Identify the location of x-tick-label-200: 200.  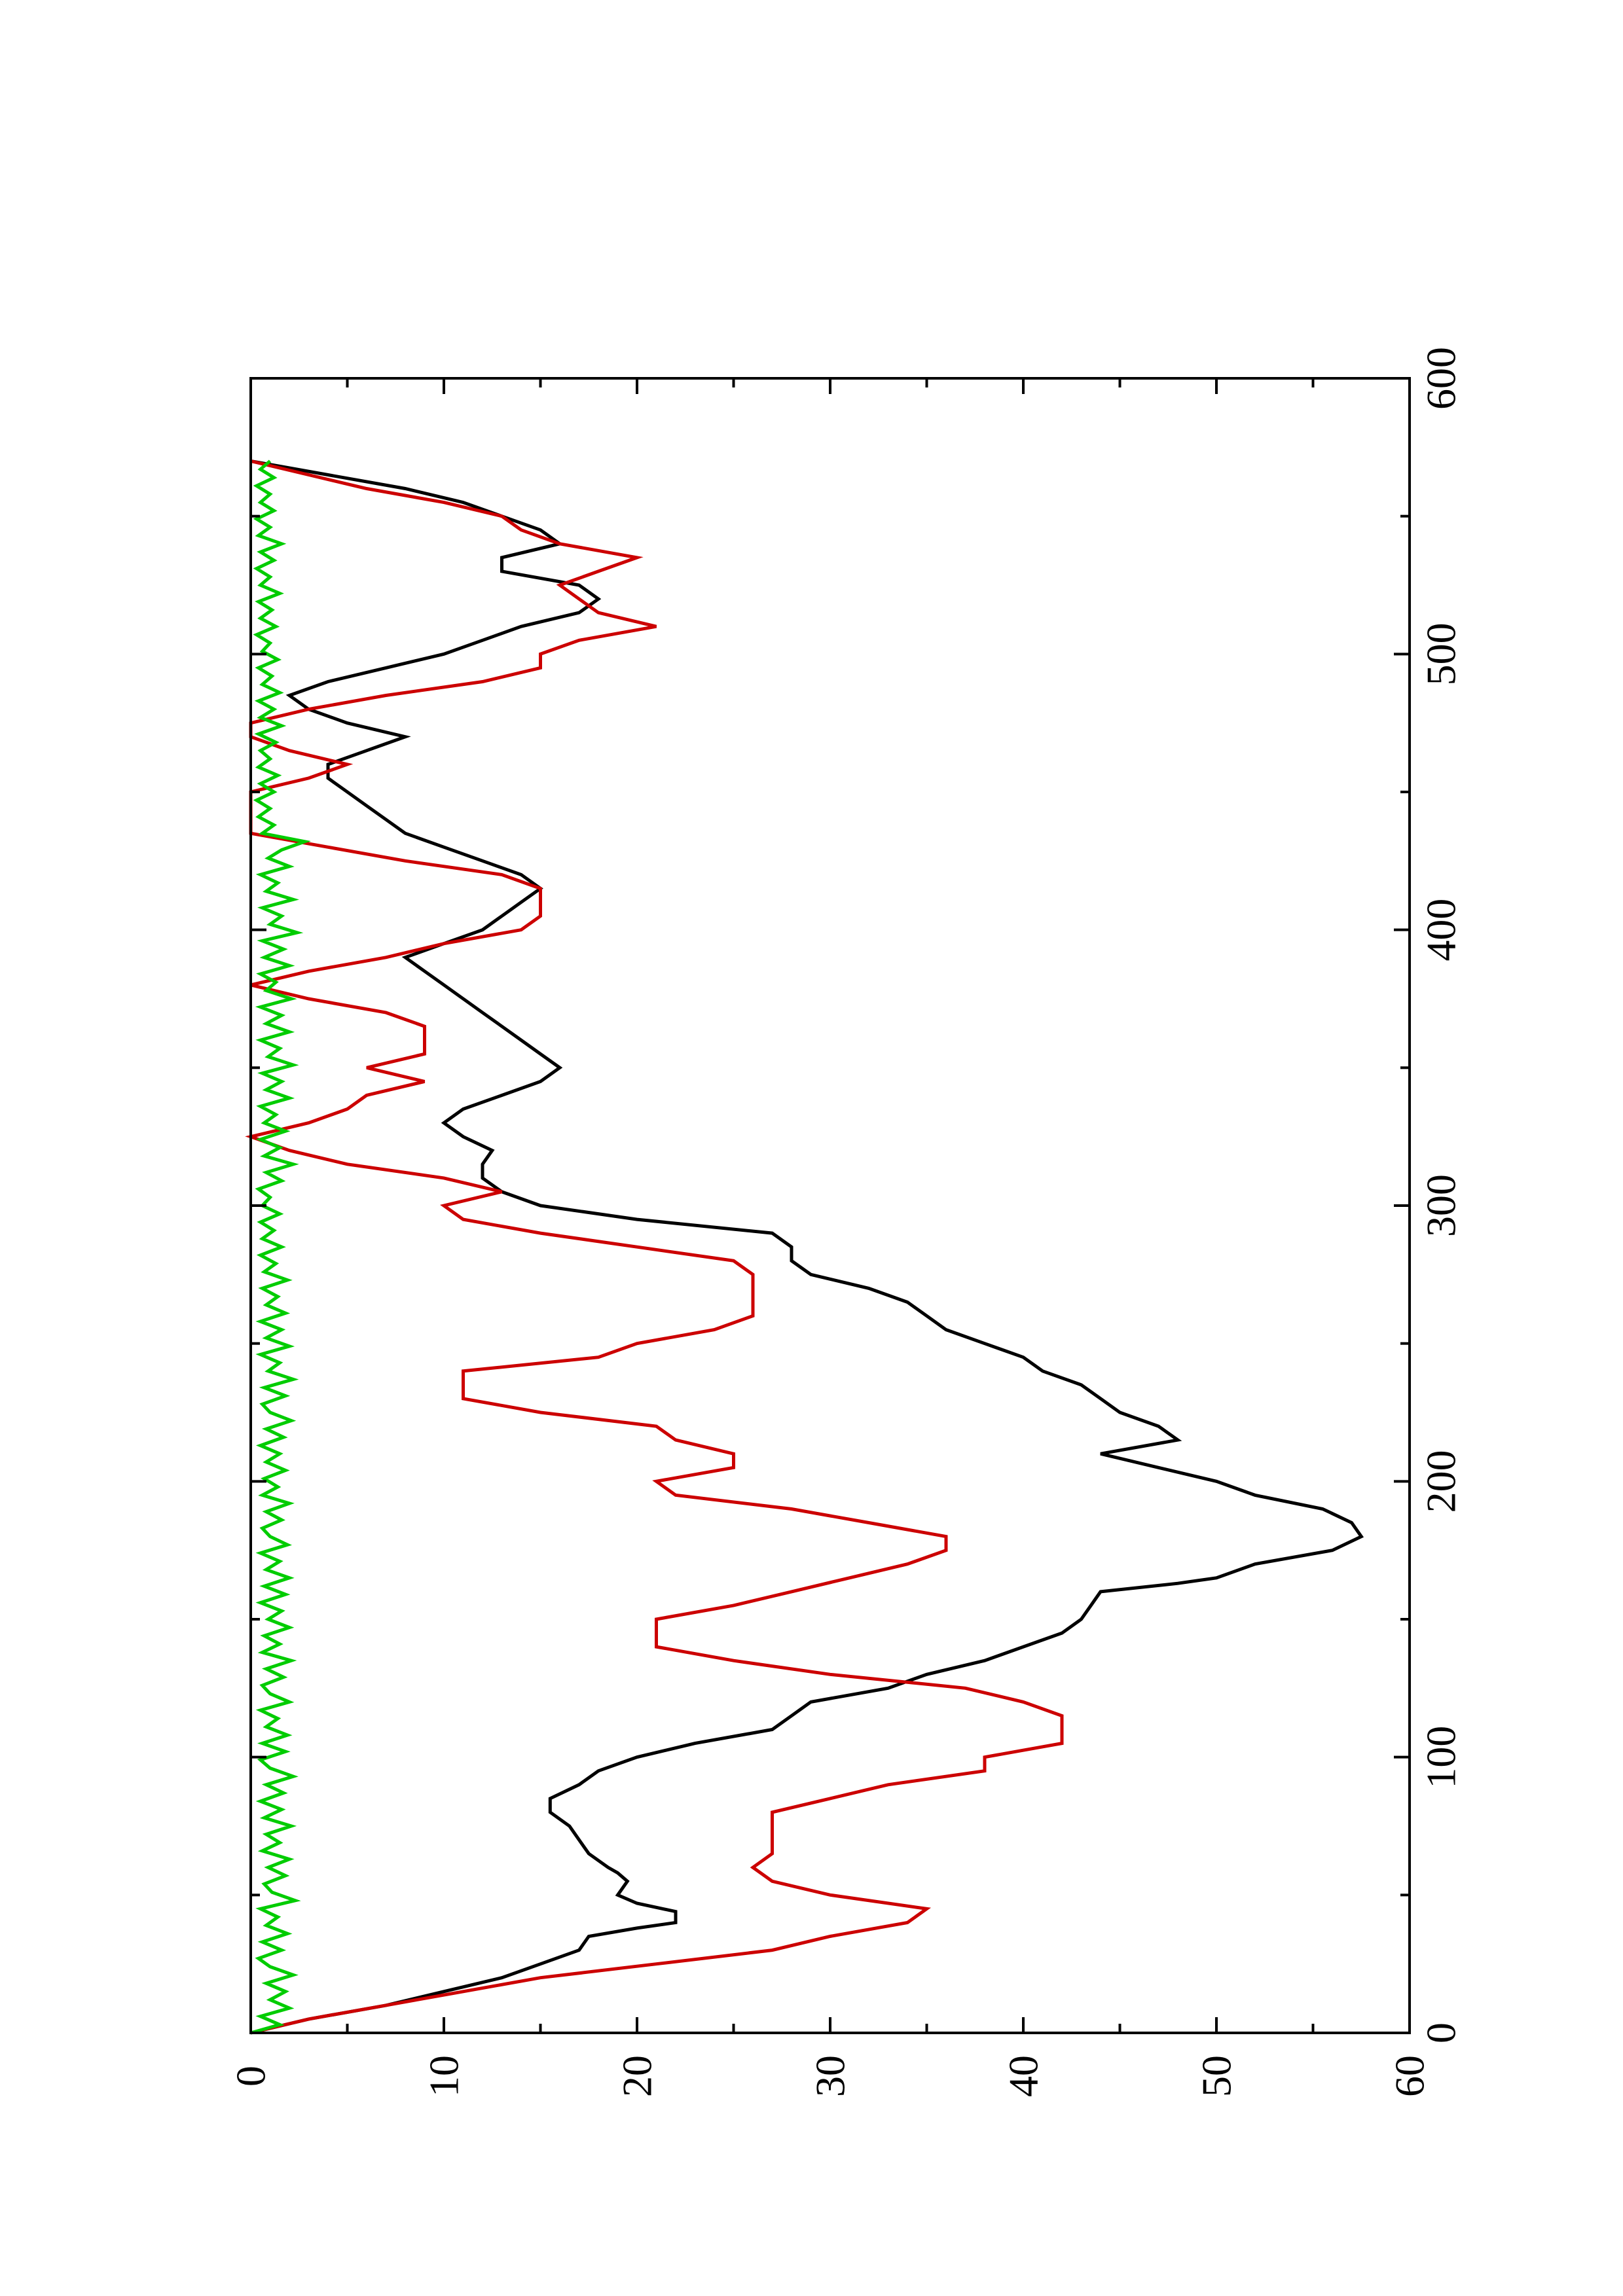
(1441, 1481).